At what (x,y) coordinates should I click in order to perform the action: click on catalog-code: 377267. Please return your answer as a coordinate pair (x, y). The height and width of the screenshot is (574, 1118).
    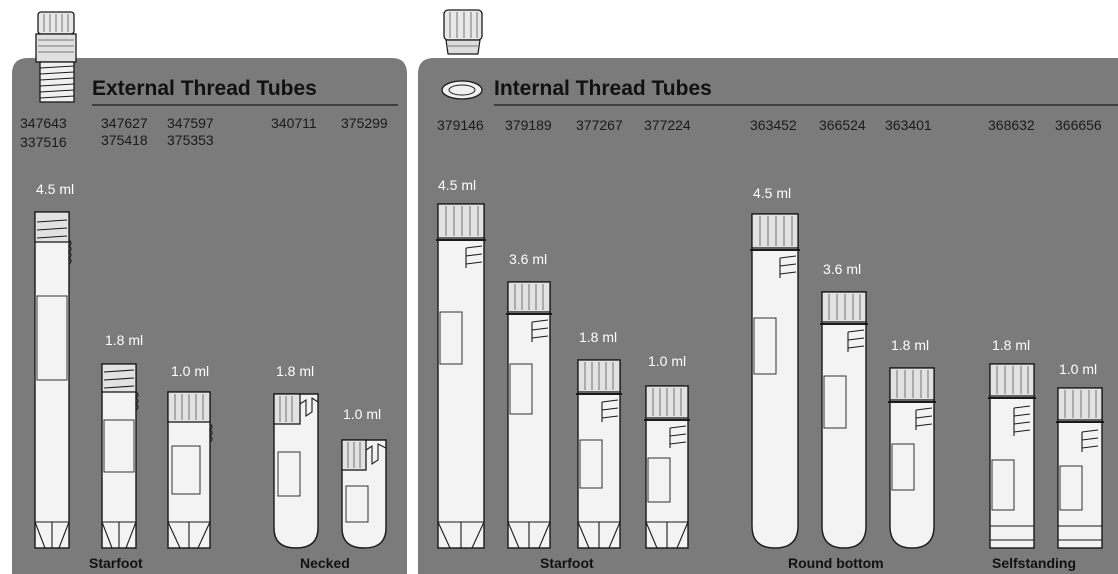
    Looking at the image, I should click on (599, 125).